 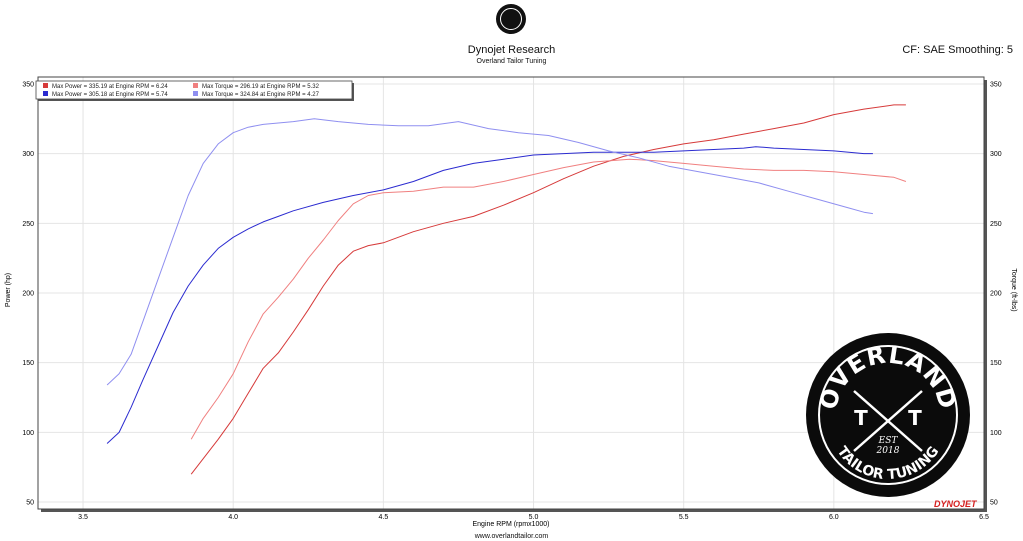 What do you see at coordinates (261, 87) in the screenshot?
I see `legend-entry-3: Max Torque = 296.19 at Engine RPM = 5.32` at bounding box center [261, 87].